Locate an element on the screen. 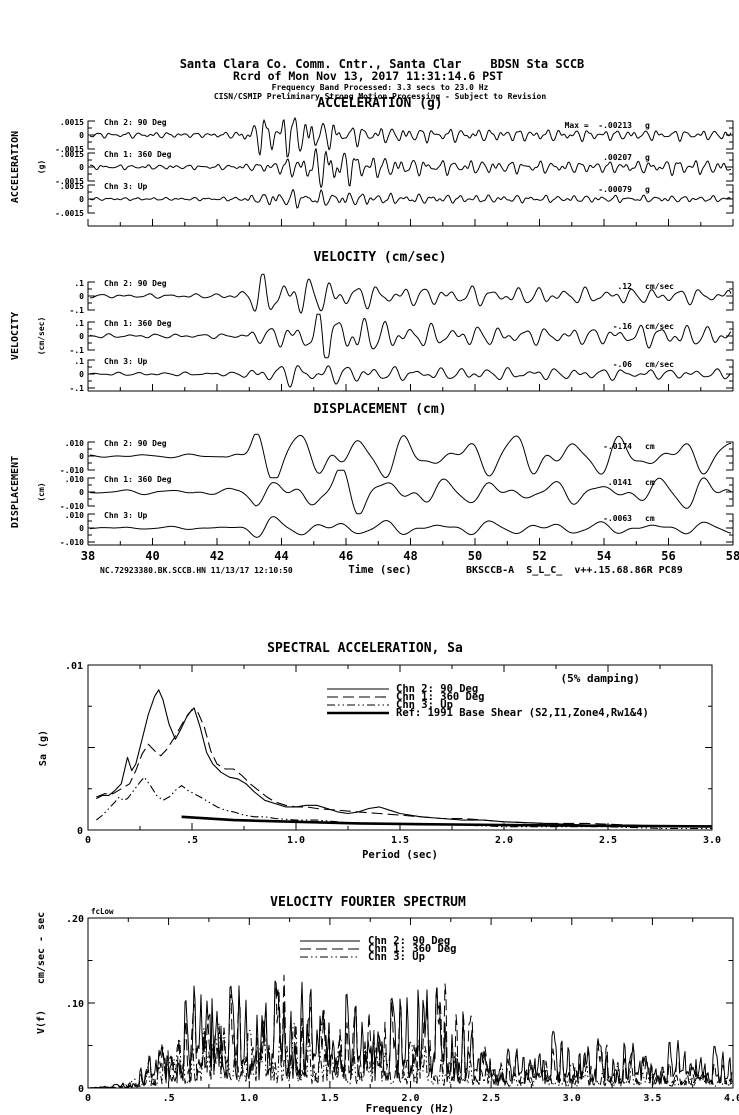  fourier-xaxis-title: Frequency (Hz) is located at coordinates (410, 1109).